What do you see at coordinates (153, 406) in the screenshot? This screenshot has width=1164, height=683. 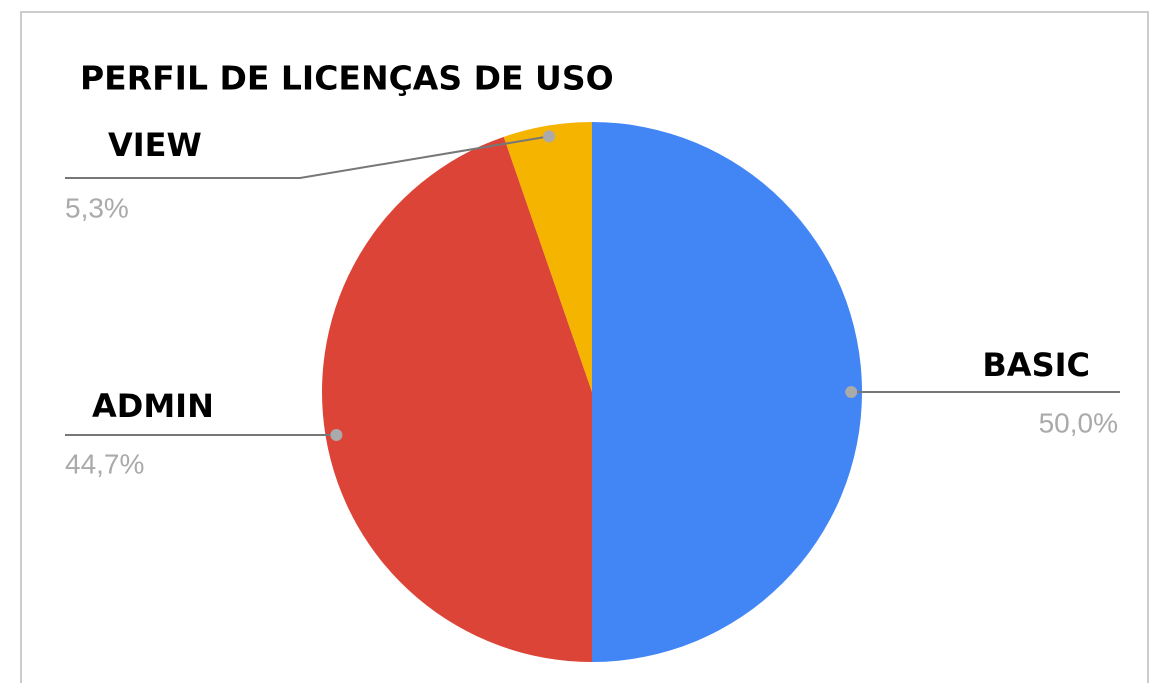 I see `slice-label: ADMIN` at bounding box center [153, 406].